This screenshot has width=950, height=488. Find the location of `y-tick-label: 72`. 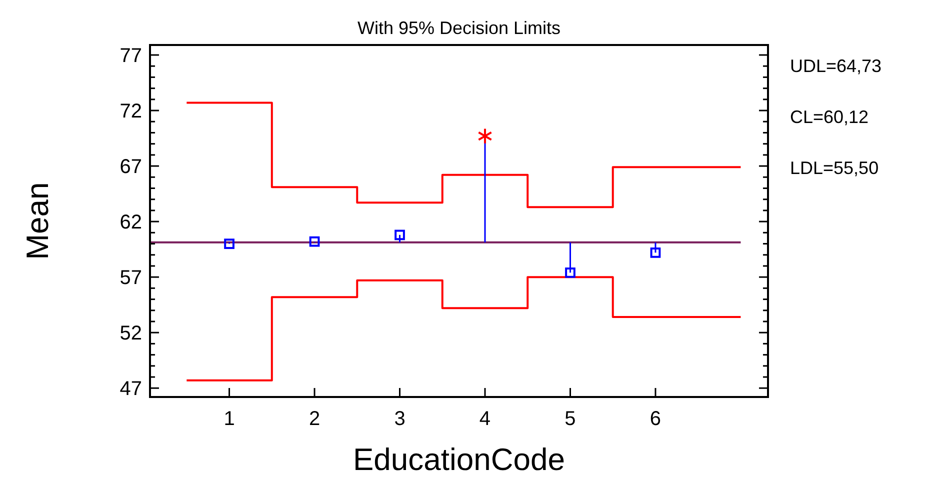

y-tick-label: 72 is located at coordinates (131, 111).